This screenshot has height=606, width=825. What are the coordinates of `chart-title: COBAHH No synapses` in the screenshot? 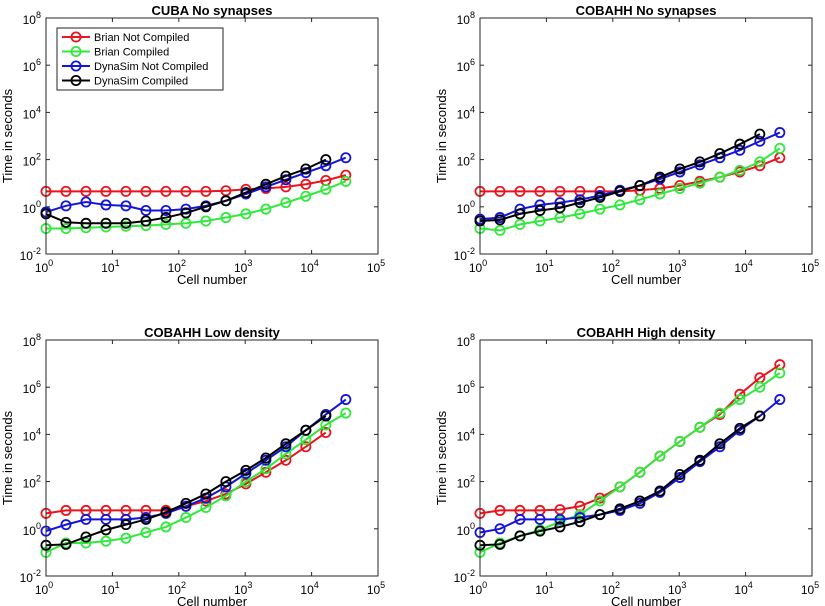 It's located at (646, 10).